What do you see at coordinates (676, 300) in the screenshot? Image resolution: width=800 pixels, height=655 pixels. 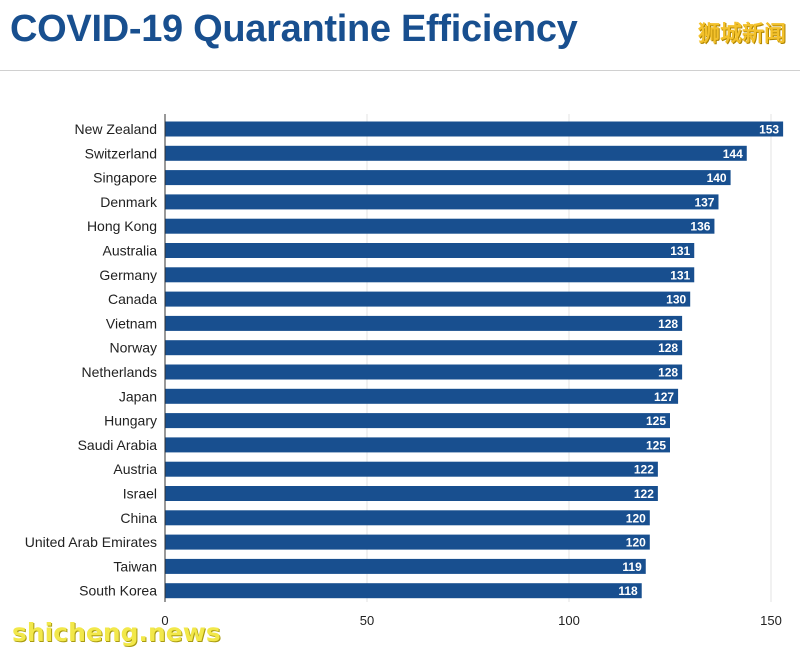 I see `value-label: 130` at bounding box center [676, 300].